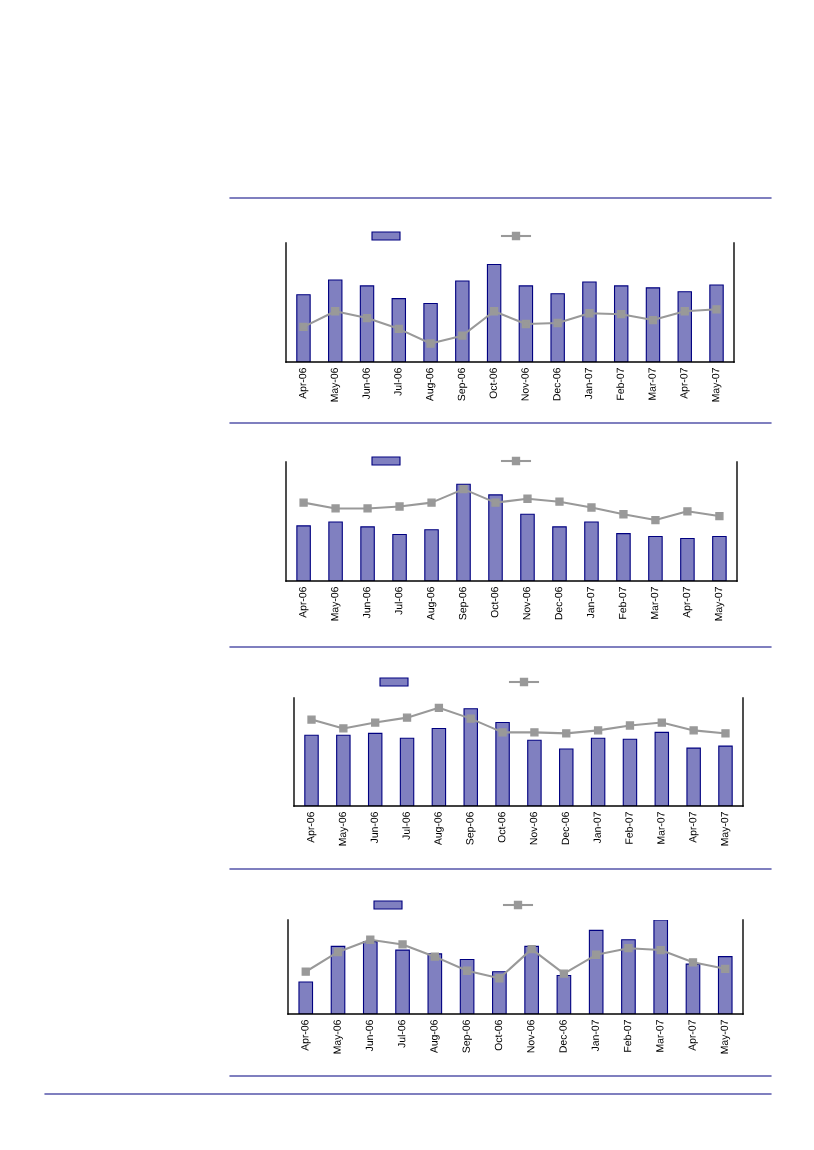 This screenshot has height=1150, width=814. Describe the element at coordinates (694, 827) in the screenshot. I see `x-tick-label: Apr-07` at that location.